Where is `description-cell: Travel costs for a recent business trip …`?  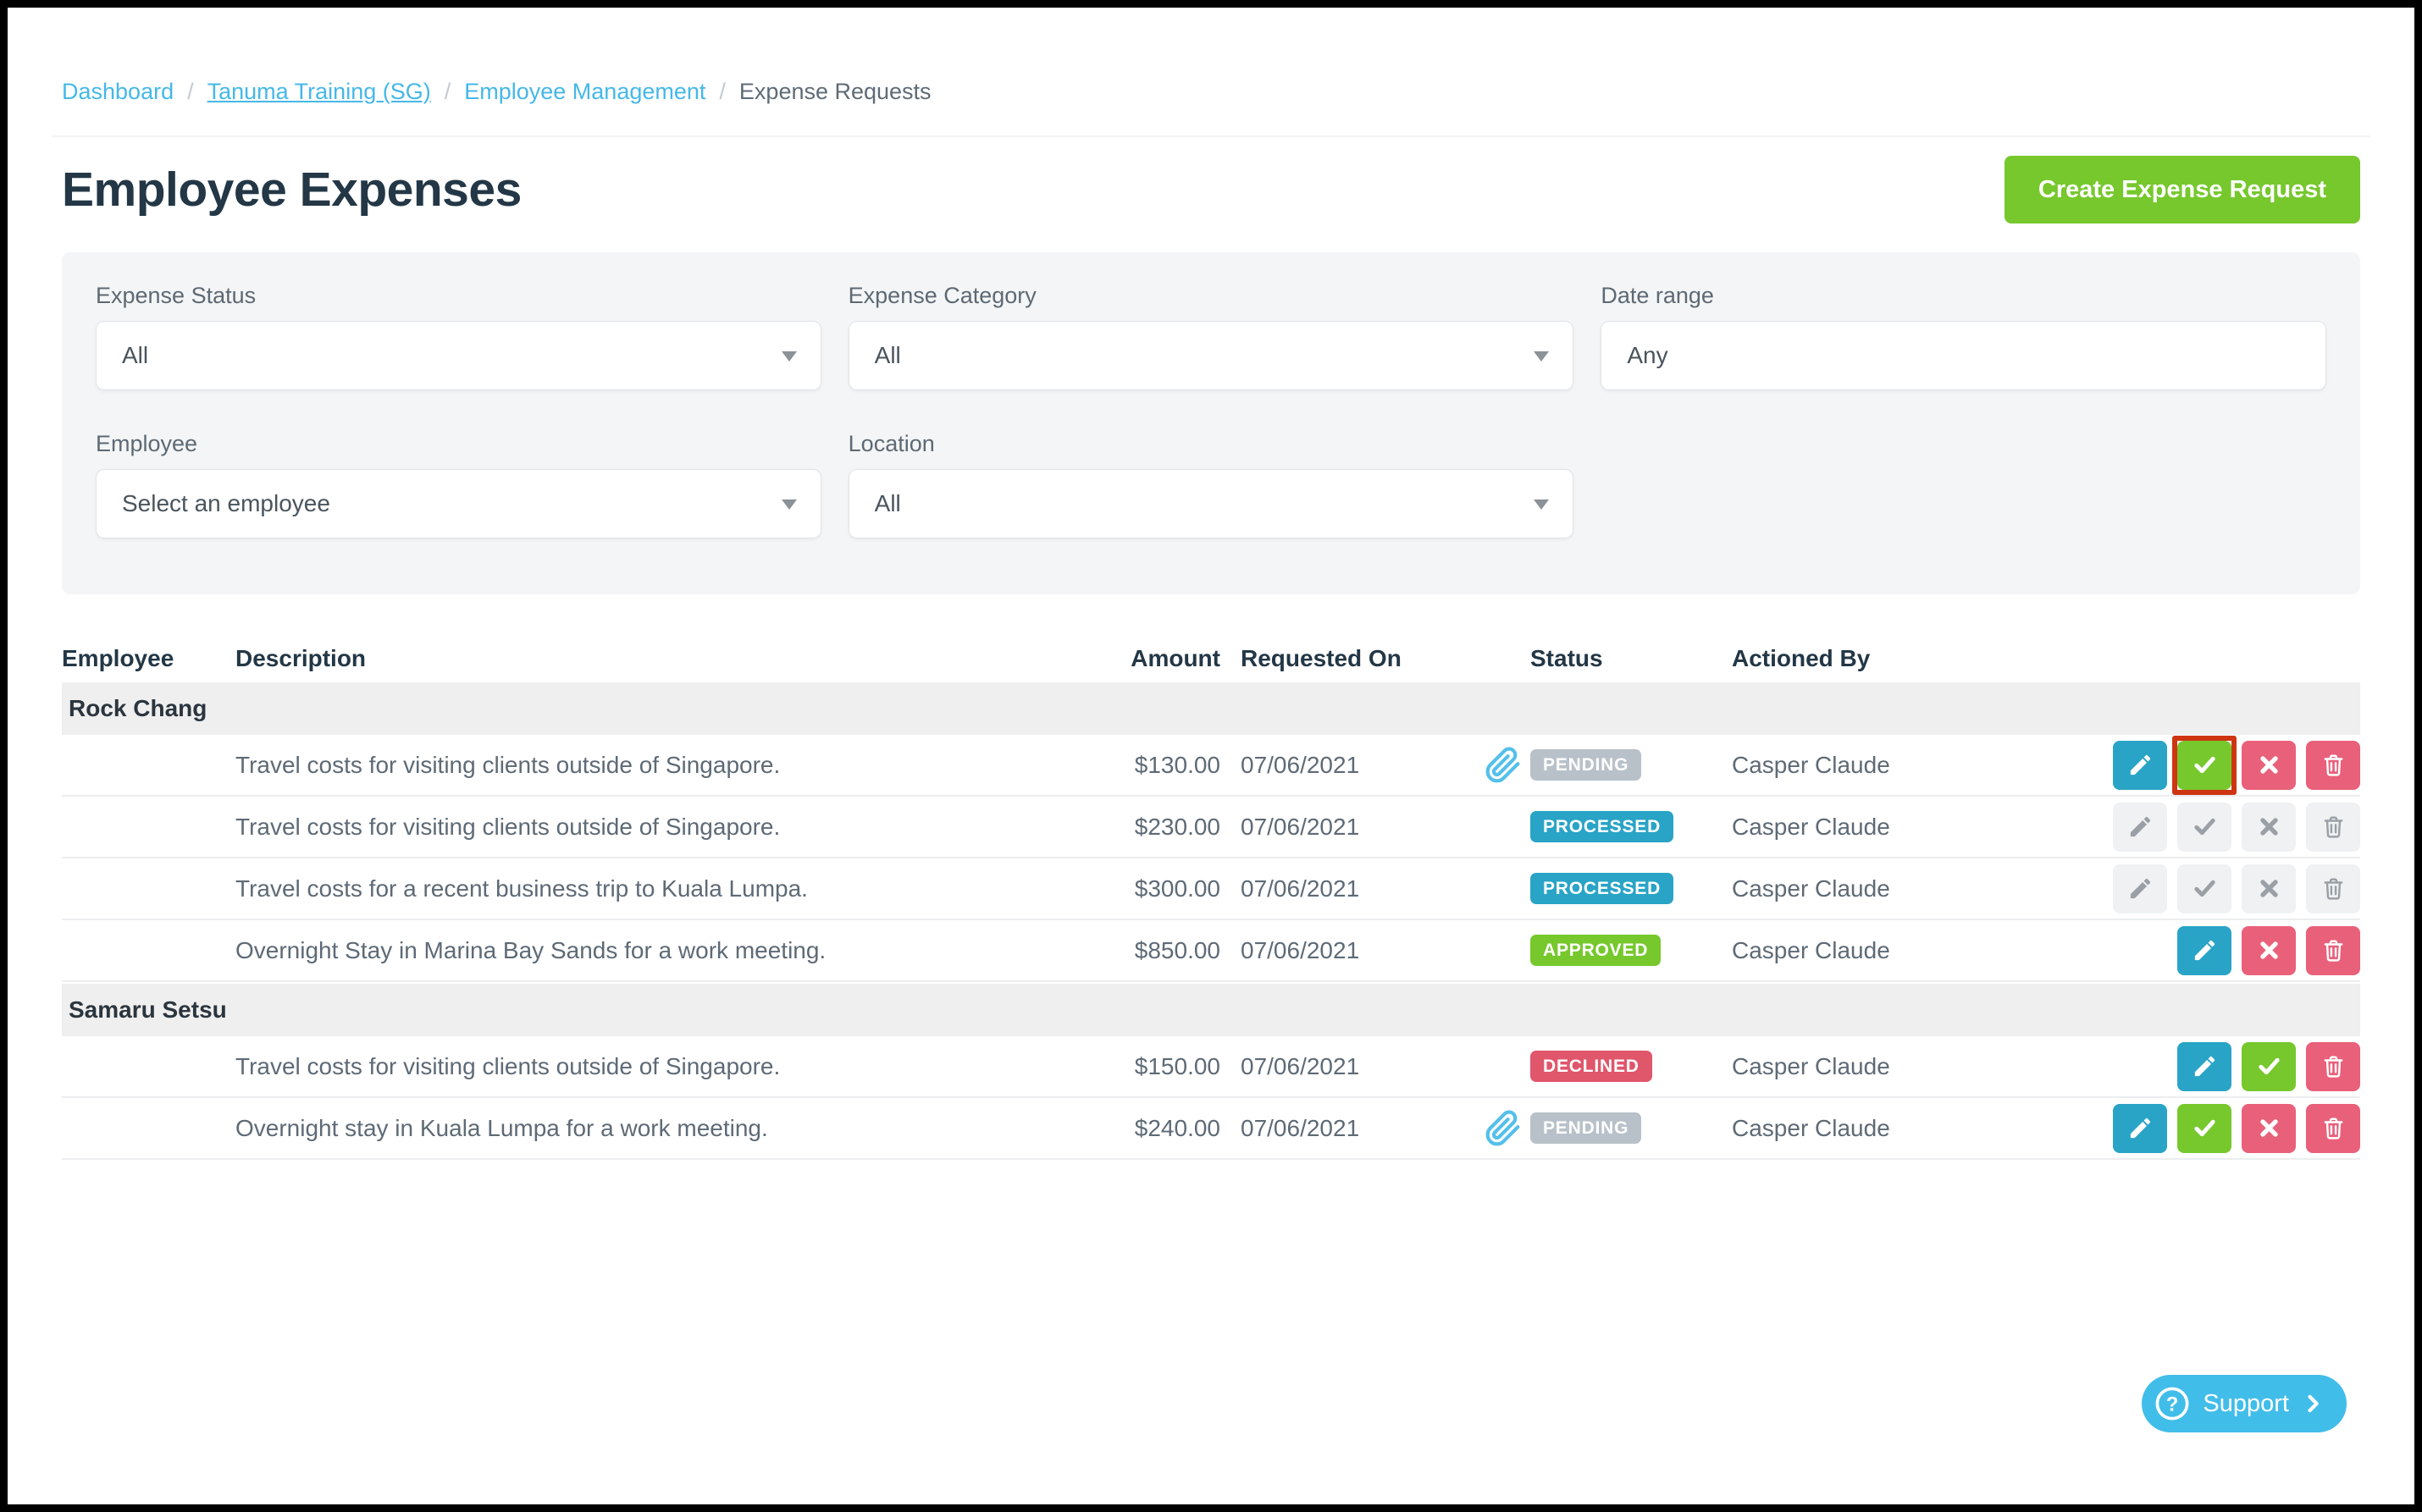 description-cell: Travel costs for a recent business trip … is located at coordinates (521, 889).